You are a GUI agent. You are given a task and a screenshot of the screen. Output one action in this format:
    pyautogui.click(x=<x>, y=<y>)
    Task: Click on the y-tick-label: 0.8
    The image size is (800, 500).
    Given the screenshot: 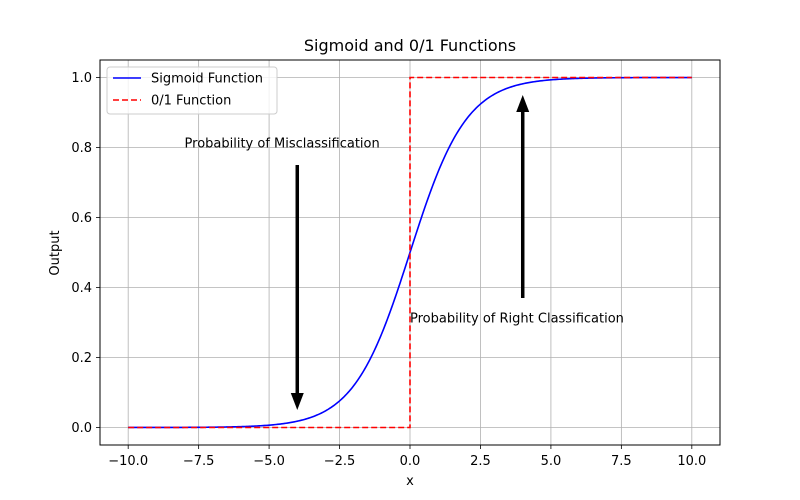 What is the action you would take?
    pyautogui.click(x=81, y=148)
    